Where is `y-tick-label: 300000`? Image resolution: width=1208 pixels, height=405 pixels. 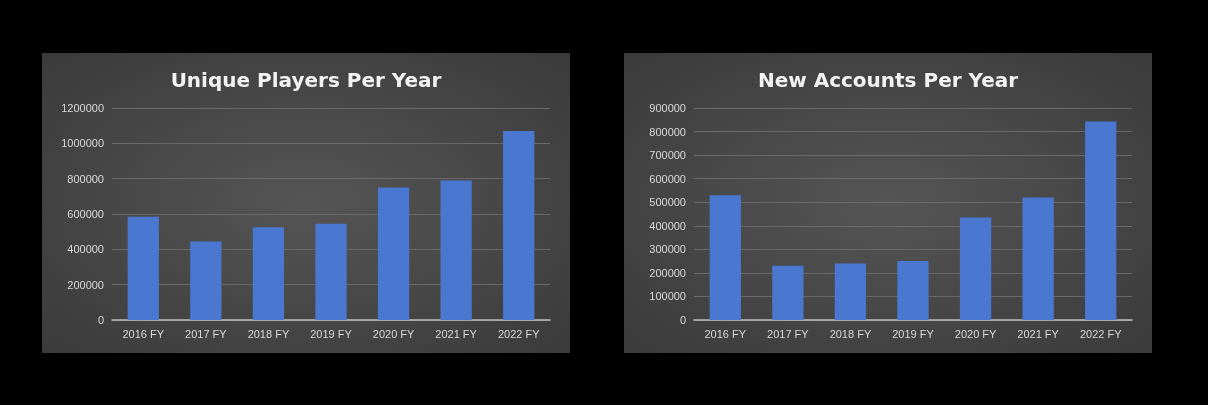 y-tick-label: 300000 is located at coordinates (667, 249).